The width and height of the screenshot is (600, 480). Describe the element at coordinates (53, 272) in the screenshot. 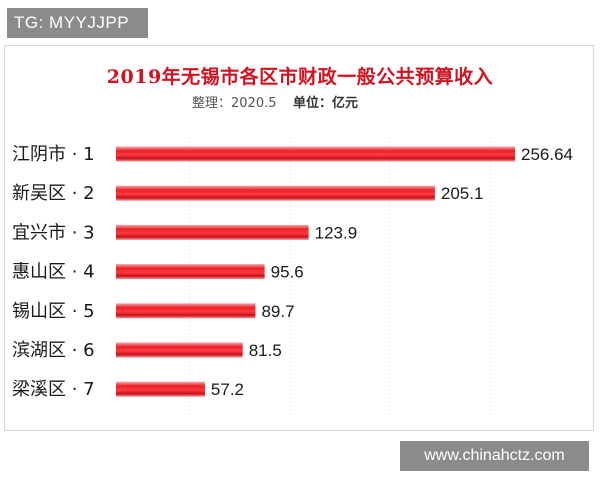

I see `category-label: 惠山区 · 4` at that location.